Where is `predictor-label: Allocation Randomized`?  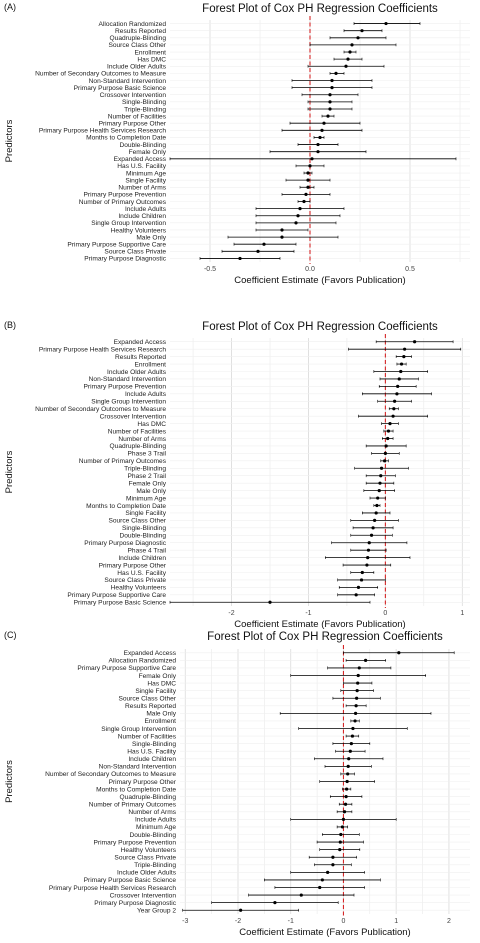 predictor-label: Allocation Randomized is located at coordinates (143, 661).